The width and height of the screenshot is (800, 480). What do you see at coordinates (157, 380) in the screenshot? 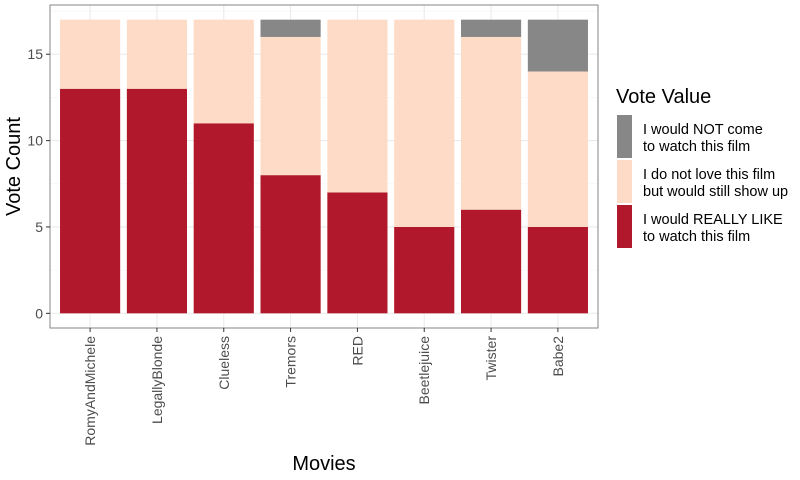
I see `x-tick-label: LegallyBlonde` at bounding box center [157, 380].